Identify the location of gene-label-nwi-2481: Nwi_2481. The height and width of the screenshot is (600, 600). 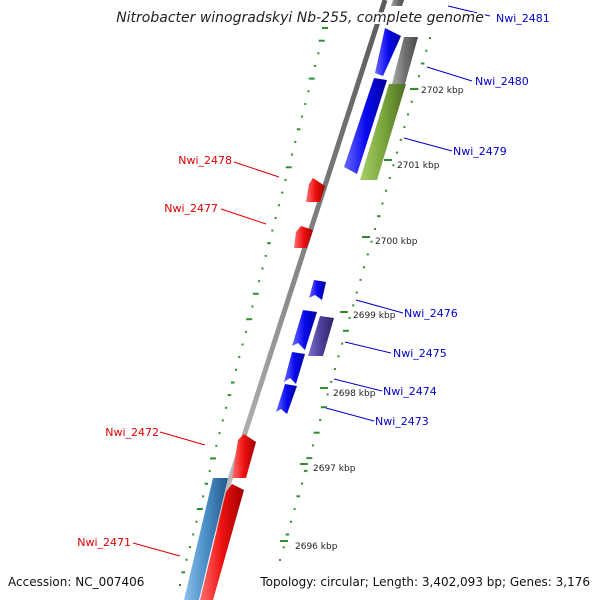
(523, 18).